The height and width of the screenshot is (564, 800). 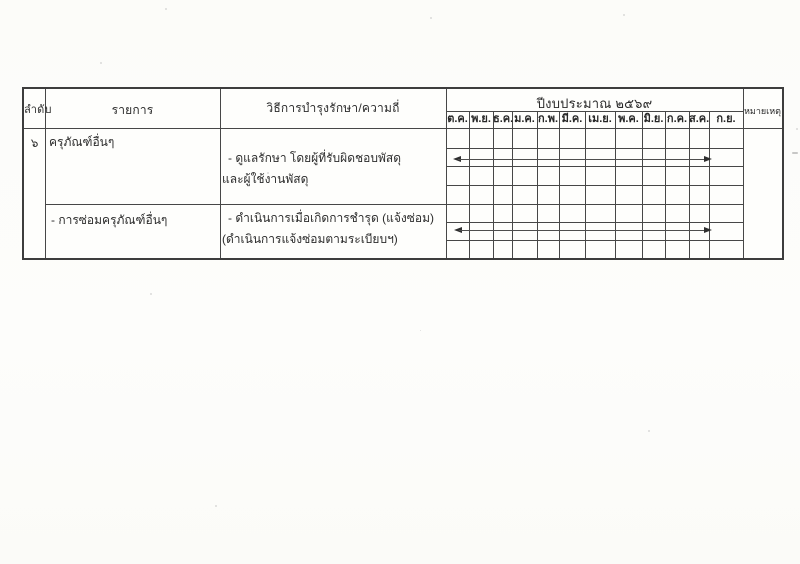 I want to click on row-item: ครุภัณฑ์อื่นๆ, so click(x=82, y=142).